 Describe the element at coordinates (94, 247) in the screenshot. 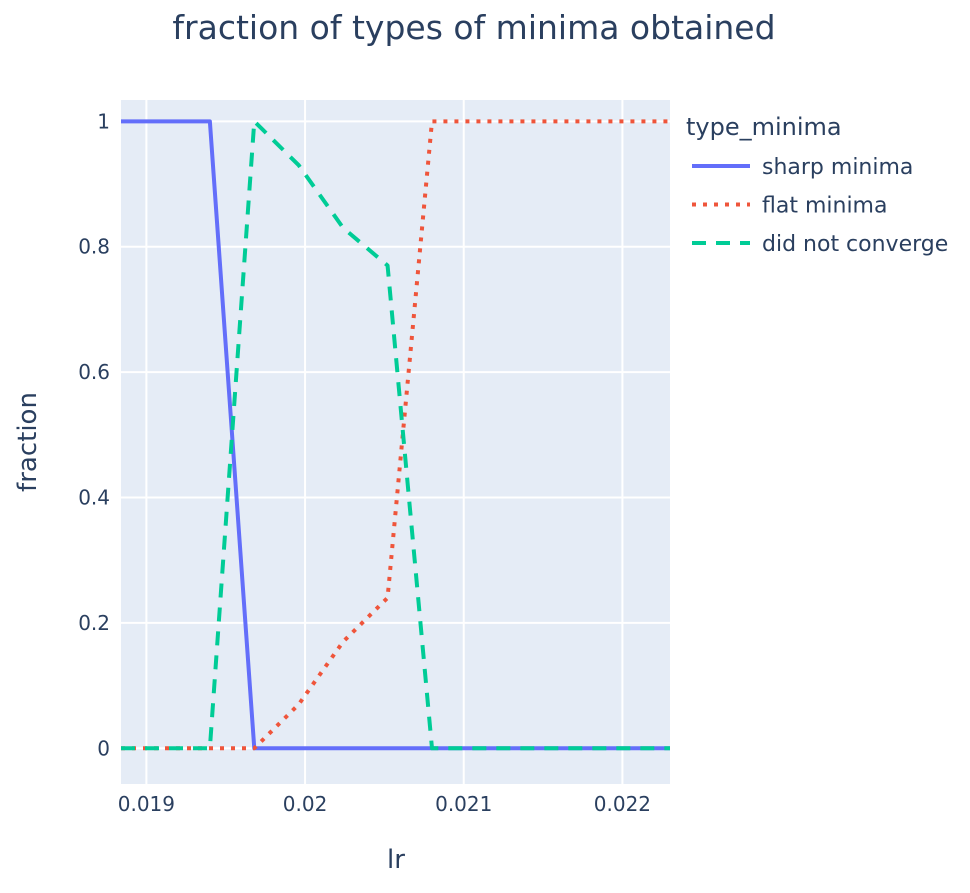

I see `y-tick-label: 0.8` at that location.